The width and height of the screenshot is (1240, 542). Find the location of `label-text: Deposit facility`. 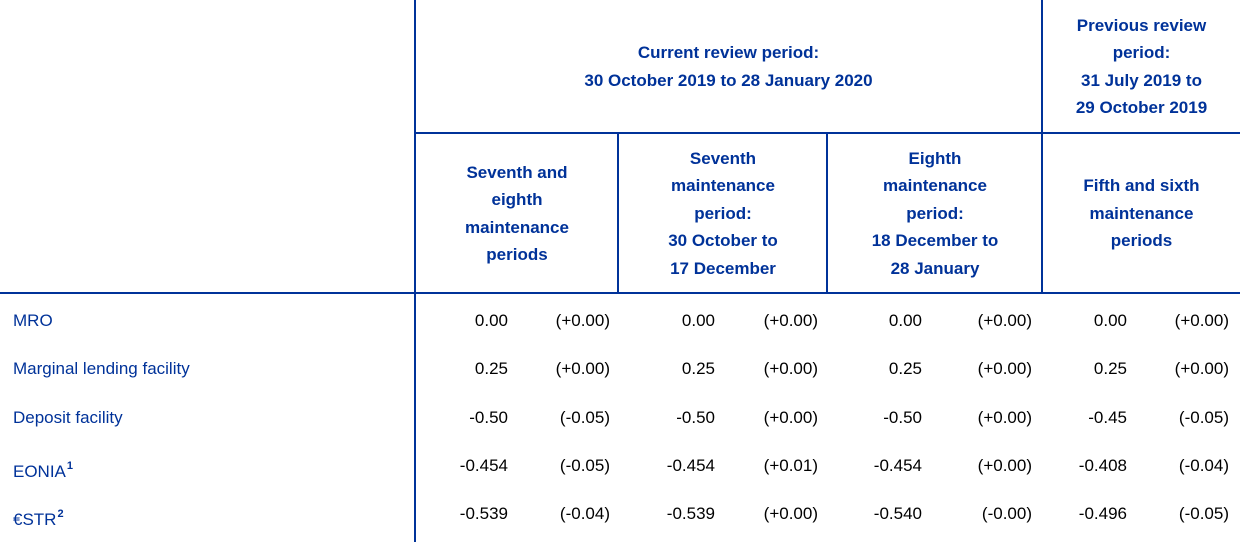

label-text: Deposit facility is located at coordinates (68, 417).